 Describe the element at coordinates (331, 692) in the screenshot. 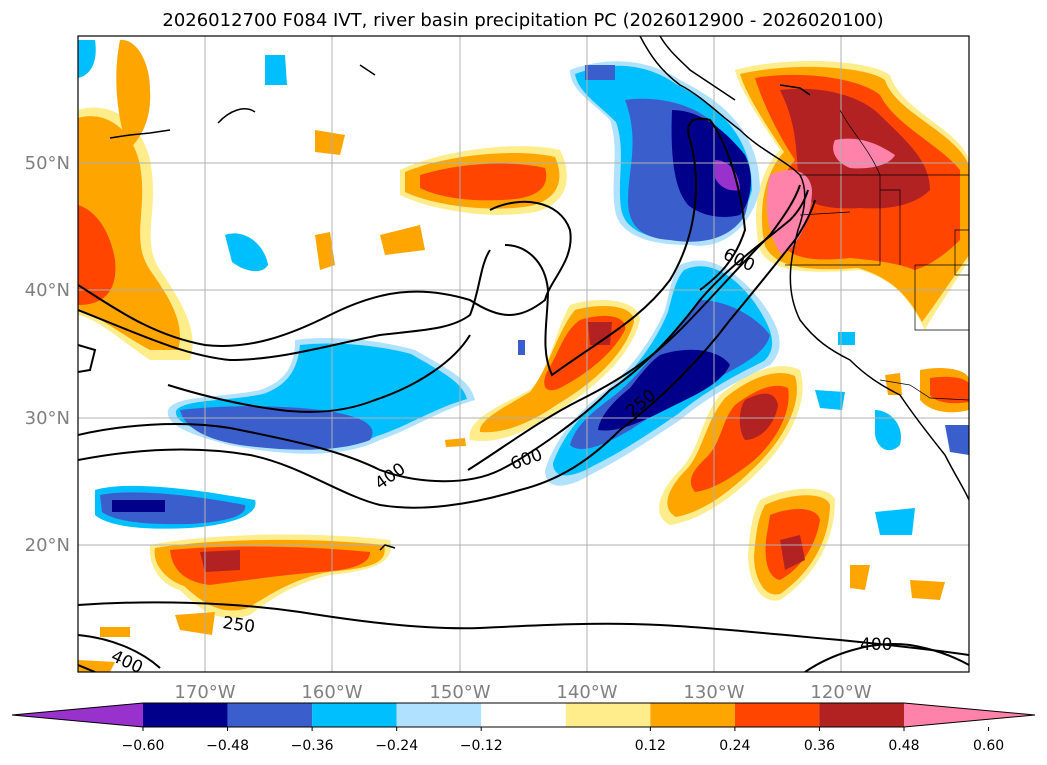

I see `lon-label: 160°W` at that location.